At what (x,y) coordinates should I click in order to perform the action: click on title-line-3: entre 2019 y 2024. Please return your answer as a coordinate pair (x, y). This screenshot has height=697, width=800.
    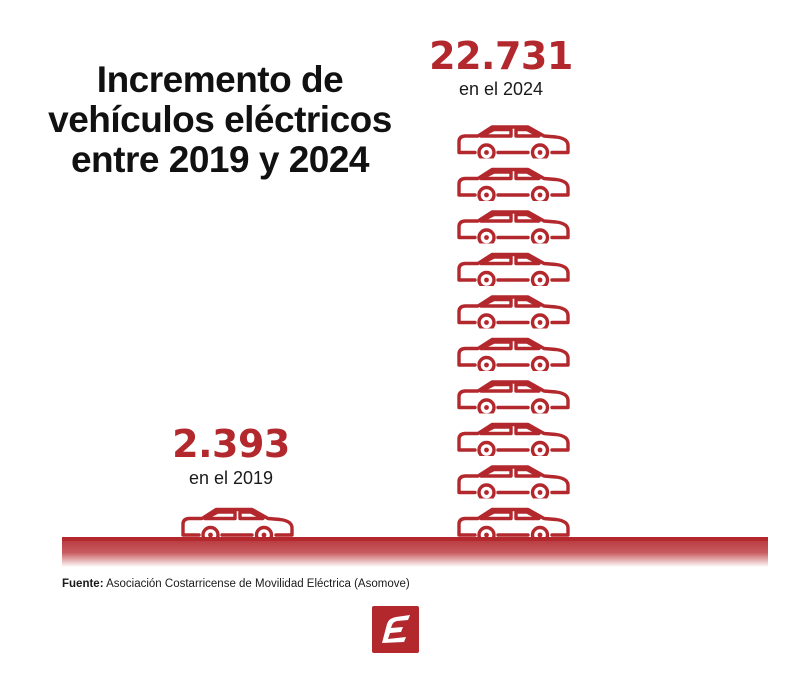
    Looking at the image, I should click on (220, 159).